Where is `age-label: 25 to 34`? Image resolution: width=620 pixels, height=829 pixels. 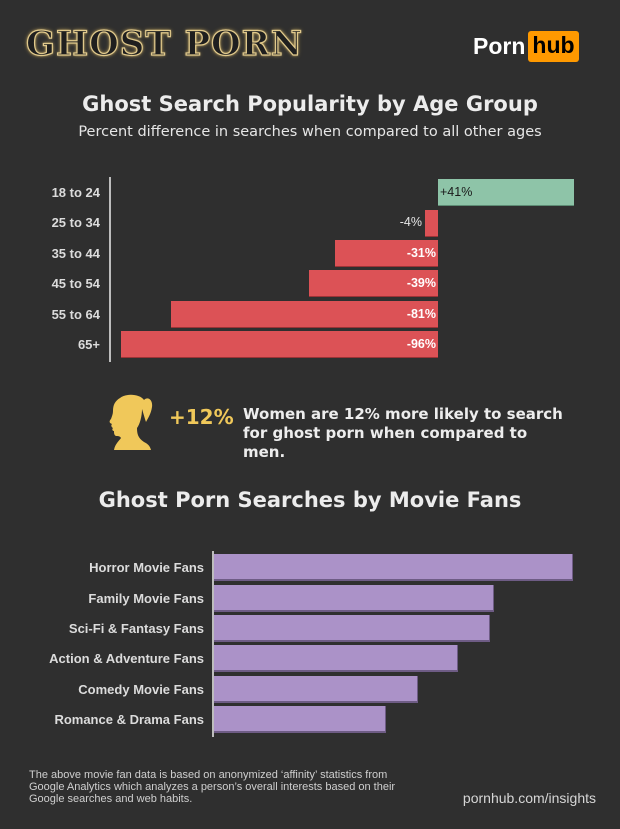 age-label: 25 to 34 is located at coordinates (75, 222).